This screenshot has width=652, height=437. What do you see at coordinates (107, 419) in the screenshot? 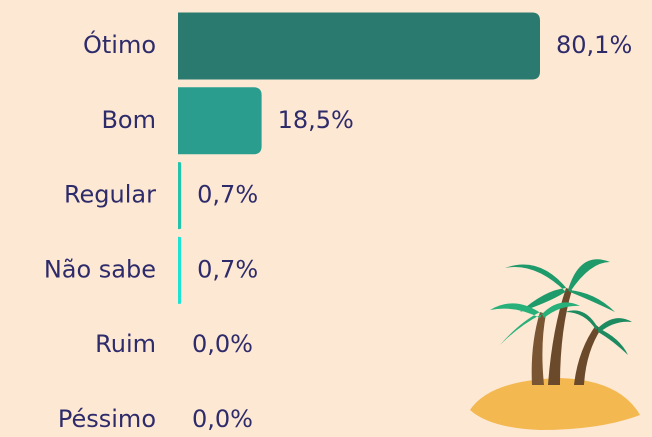
I see `category-label: Péssimo` at bounding box center [107, 419].